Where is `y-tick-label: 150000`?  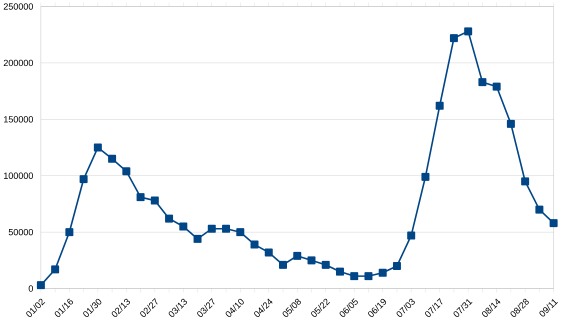 y-tick-label: 150000 is located at coordinates (18, 119).